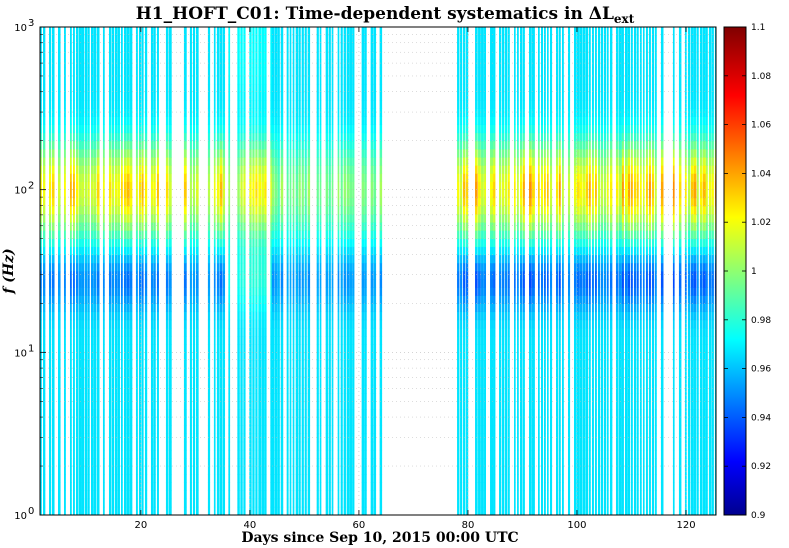  What do you see at coordinates (197, 271) in the screenshot?
I see `heatmap-column-0-30.1` at bounding box center [197, 271].